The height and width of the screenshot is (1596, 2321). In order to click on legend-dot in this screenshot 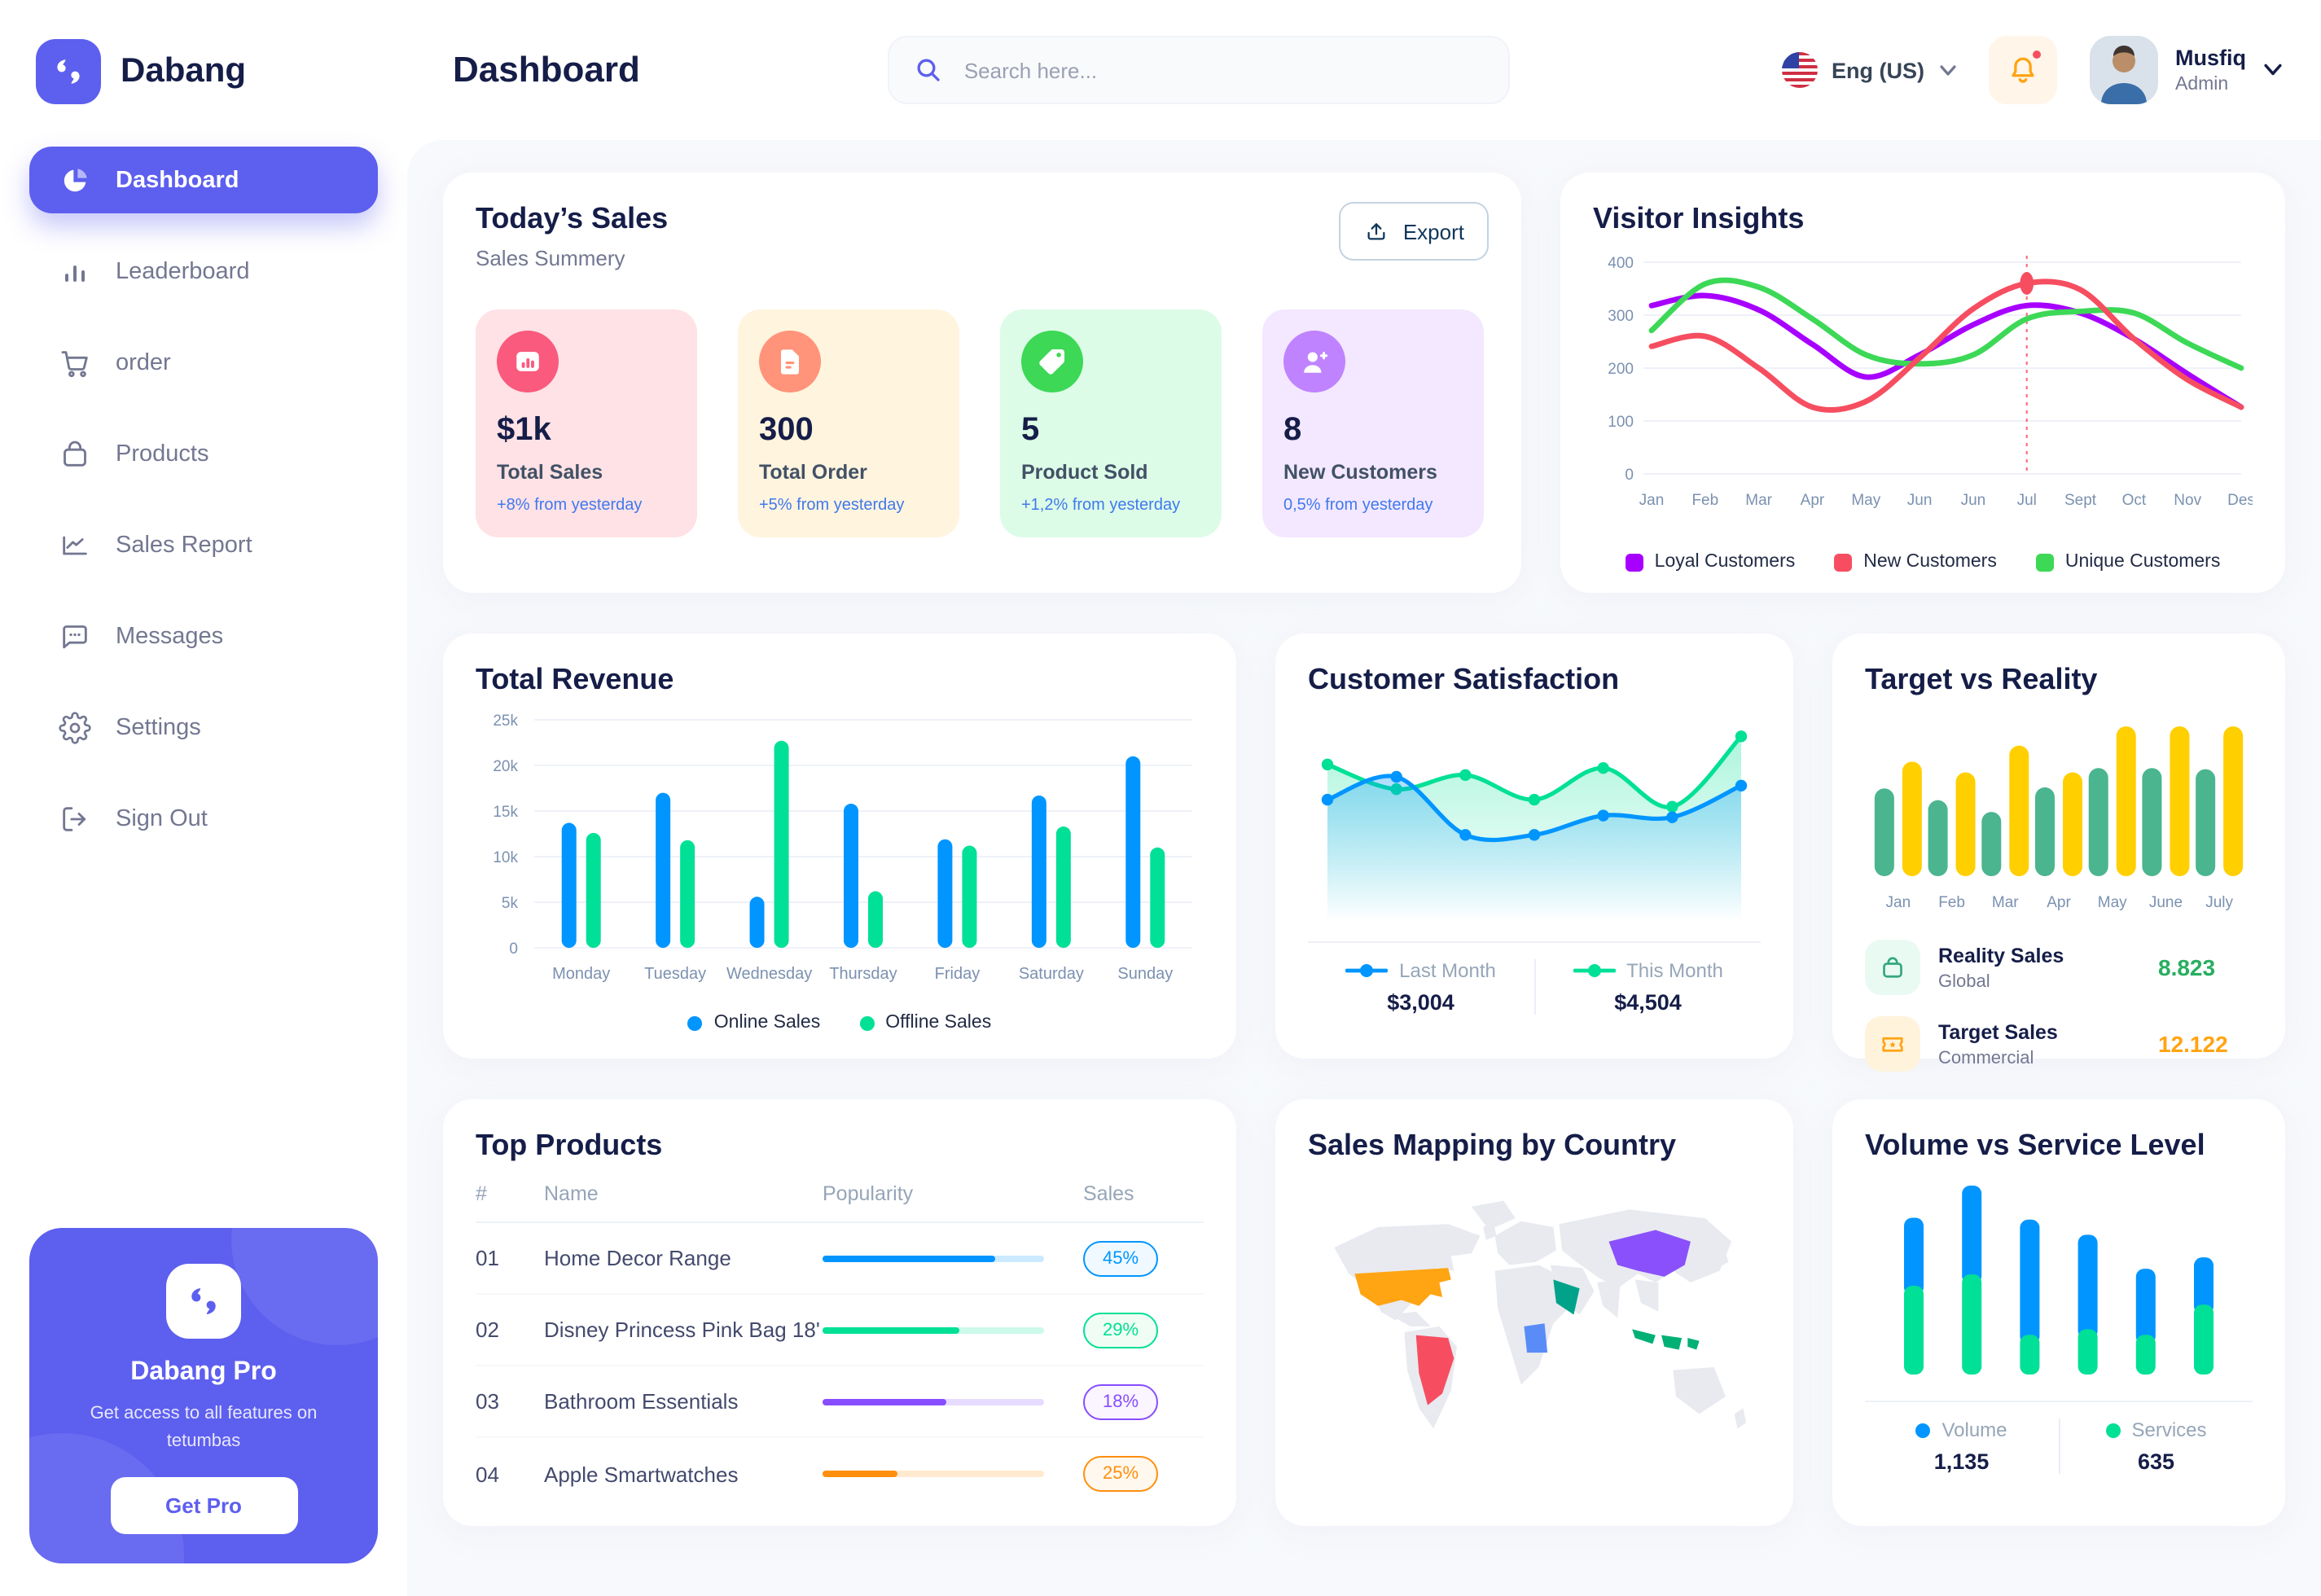, I will do `click(867, 1022)`.